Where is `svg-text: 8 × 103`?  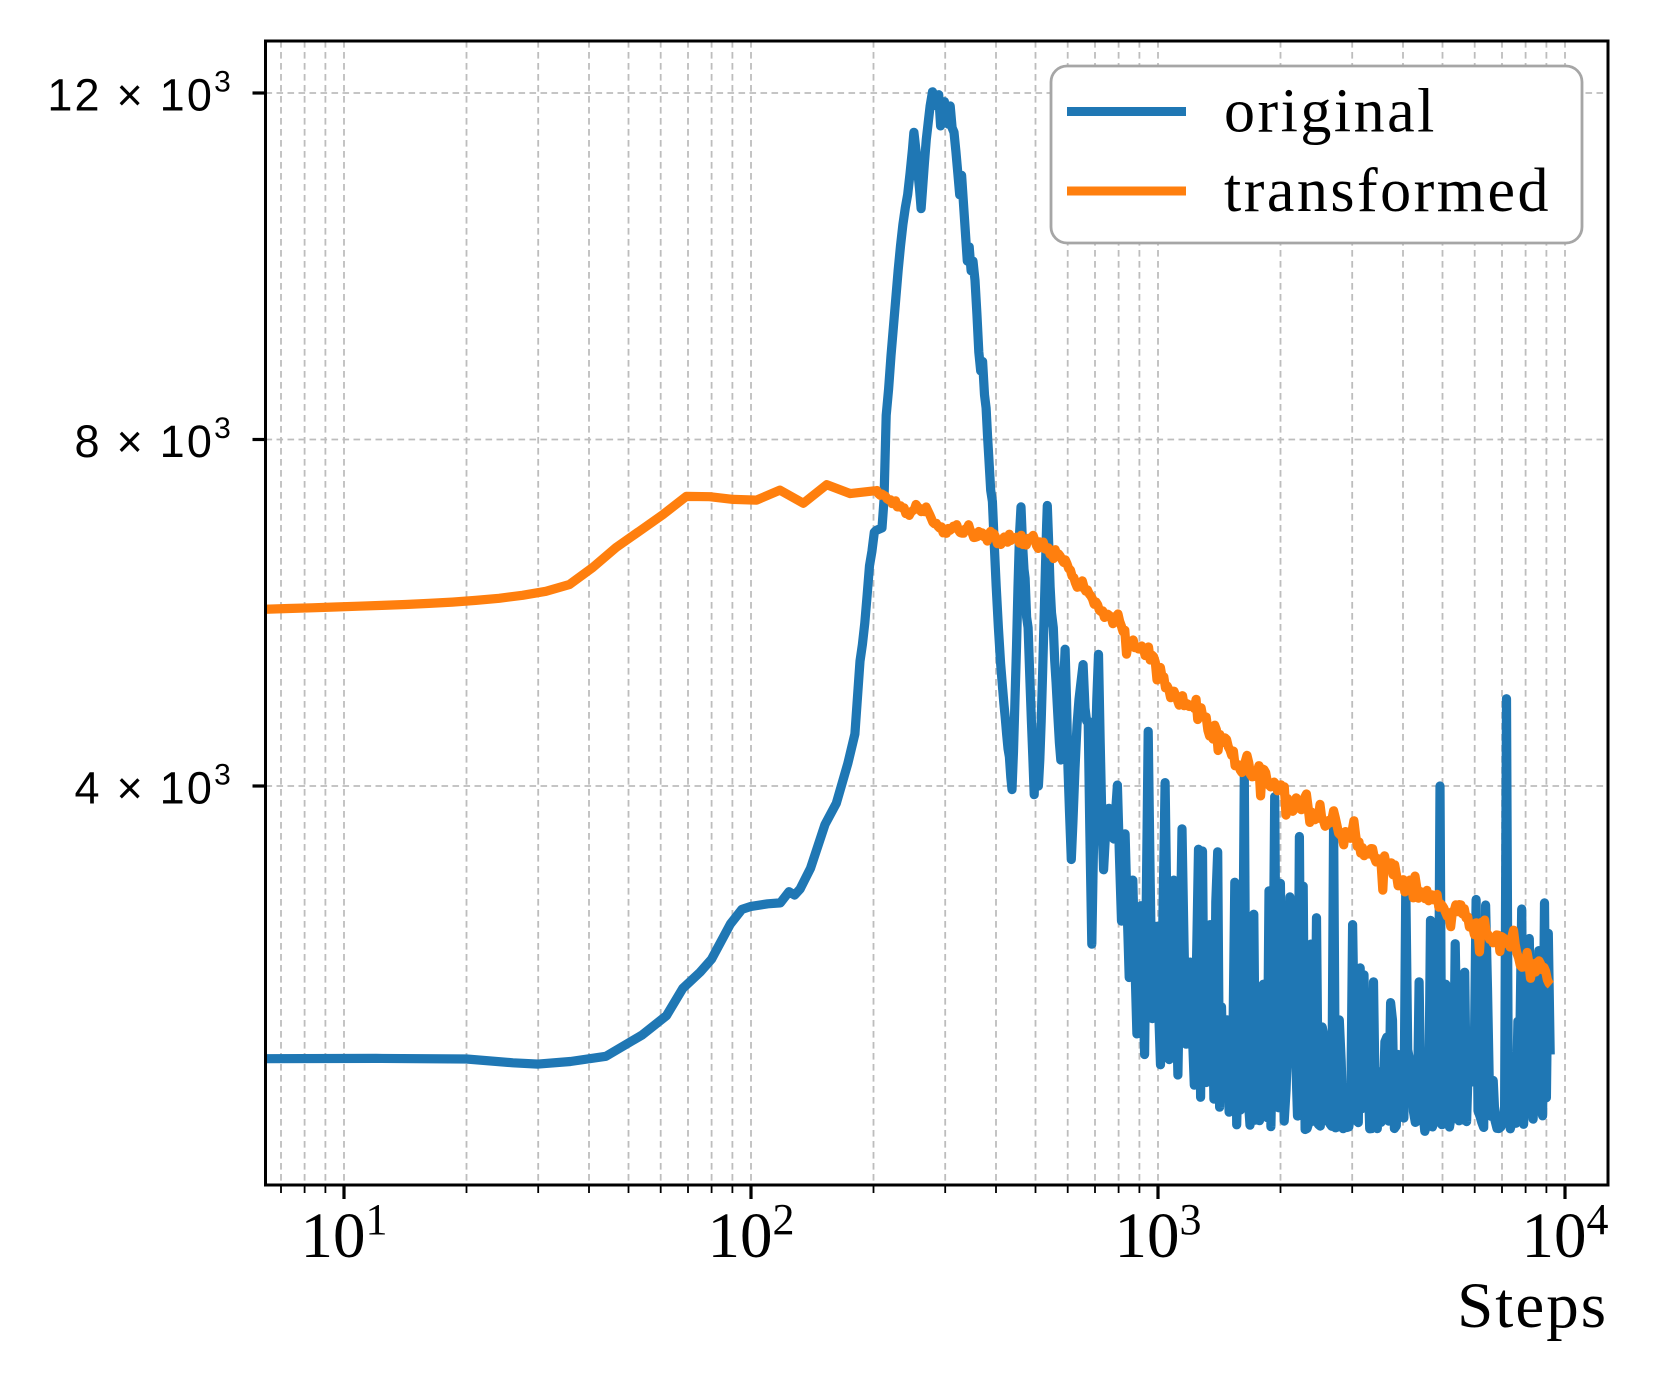
svg-text: 8 × 103 is located at coordinates (154, 439).